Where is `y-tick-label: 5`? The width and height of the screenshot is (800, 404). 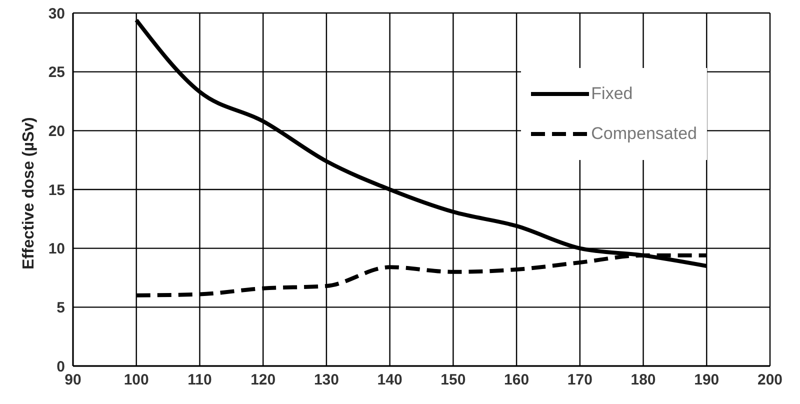 y-tick-label: 5 is located at coordinates (60, 307).